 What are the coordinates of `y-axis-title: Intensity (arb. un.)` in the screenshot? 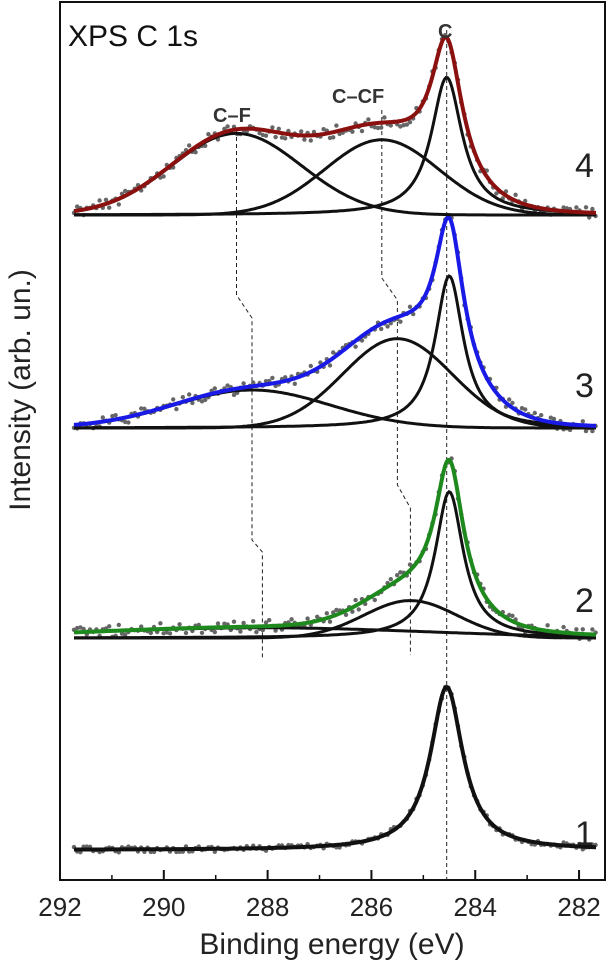 It's located at (20, 390).